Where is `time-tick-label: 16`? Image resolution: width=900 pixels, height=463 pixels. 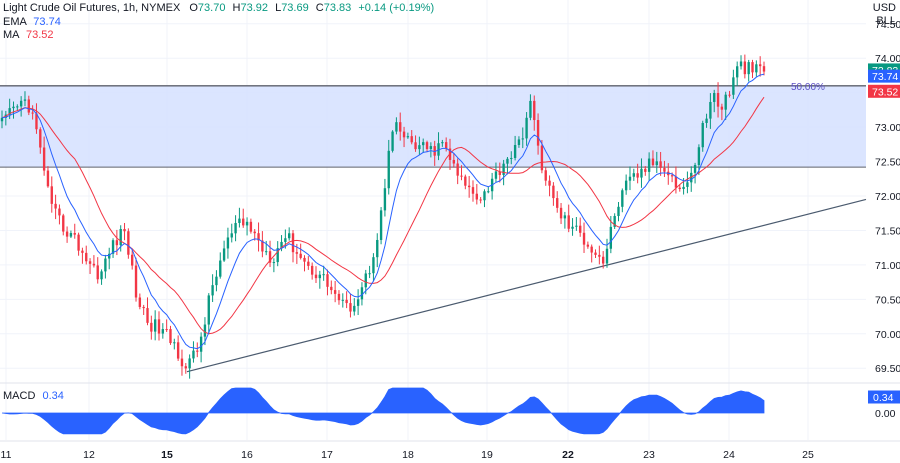
time-tick-label: 16 is located at coordinates (247, 455).